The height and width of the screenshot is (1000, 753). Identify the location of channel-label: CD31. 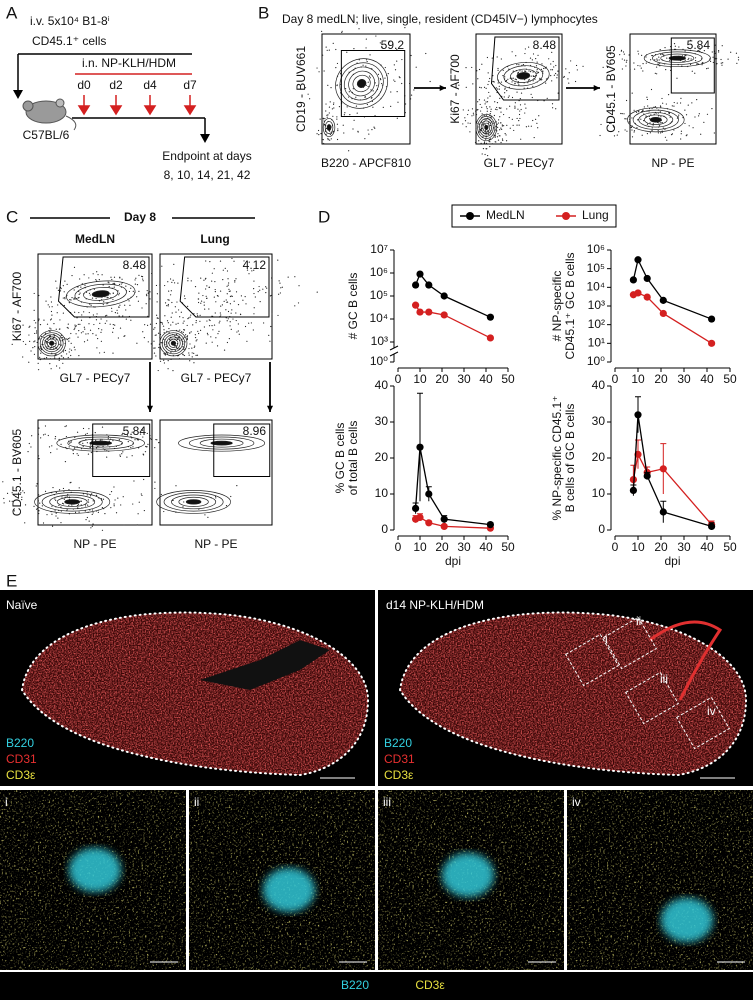
(21, 759).